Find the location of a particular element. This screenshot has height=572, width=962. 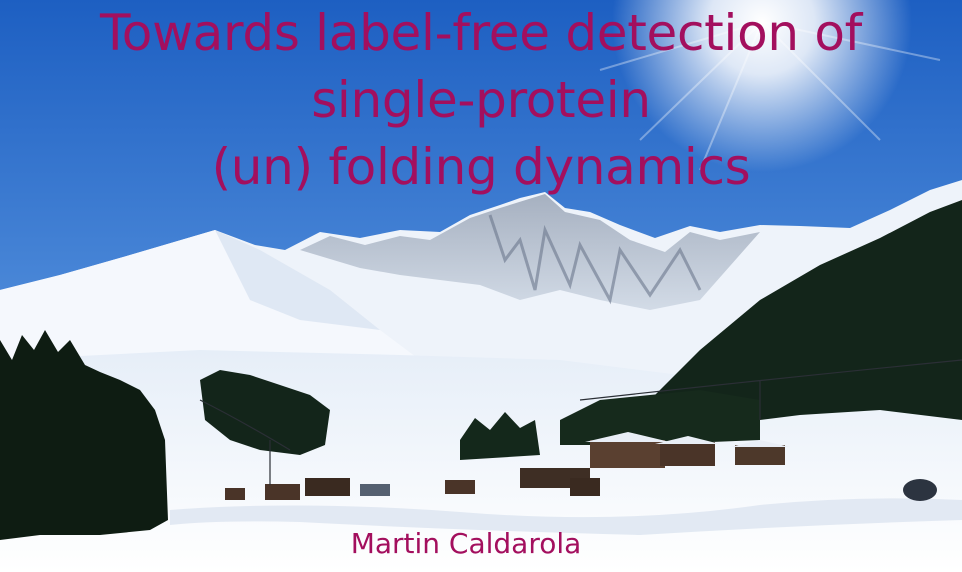

left-forest is located at coordinates (84, 435).